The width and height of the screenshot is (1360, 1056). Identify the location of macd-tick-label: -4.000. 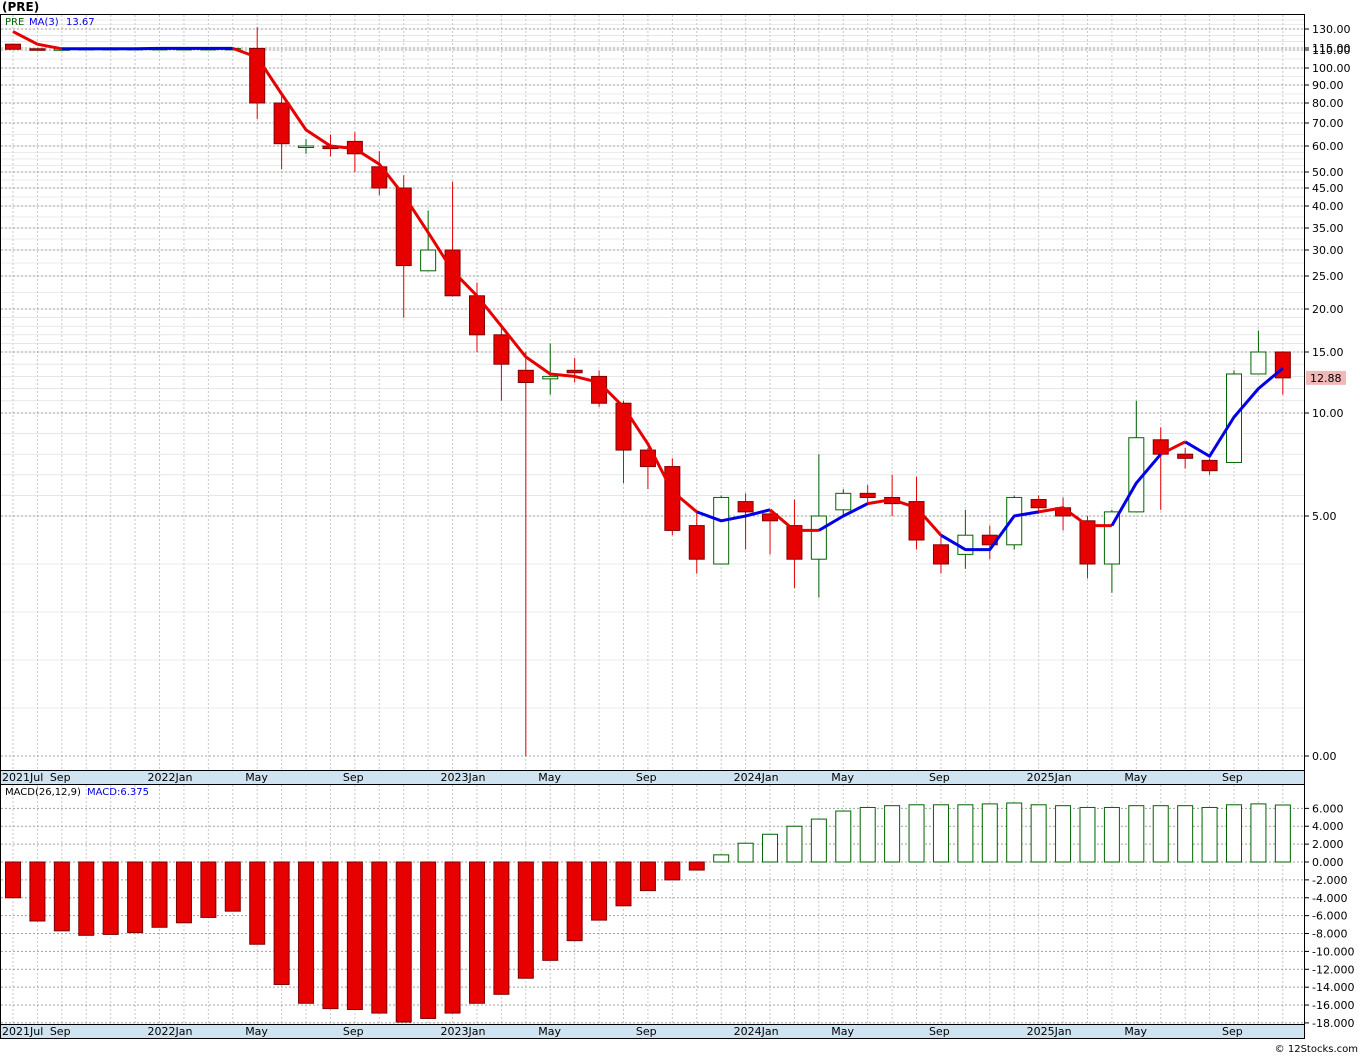
(1329, 898).